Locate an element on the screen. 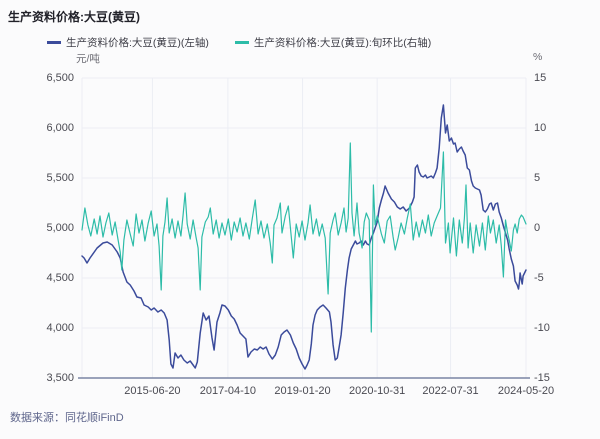  right-axis-tick-label: -10 is located at coordinates (542, 327).